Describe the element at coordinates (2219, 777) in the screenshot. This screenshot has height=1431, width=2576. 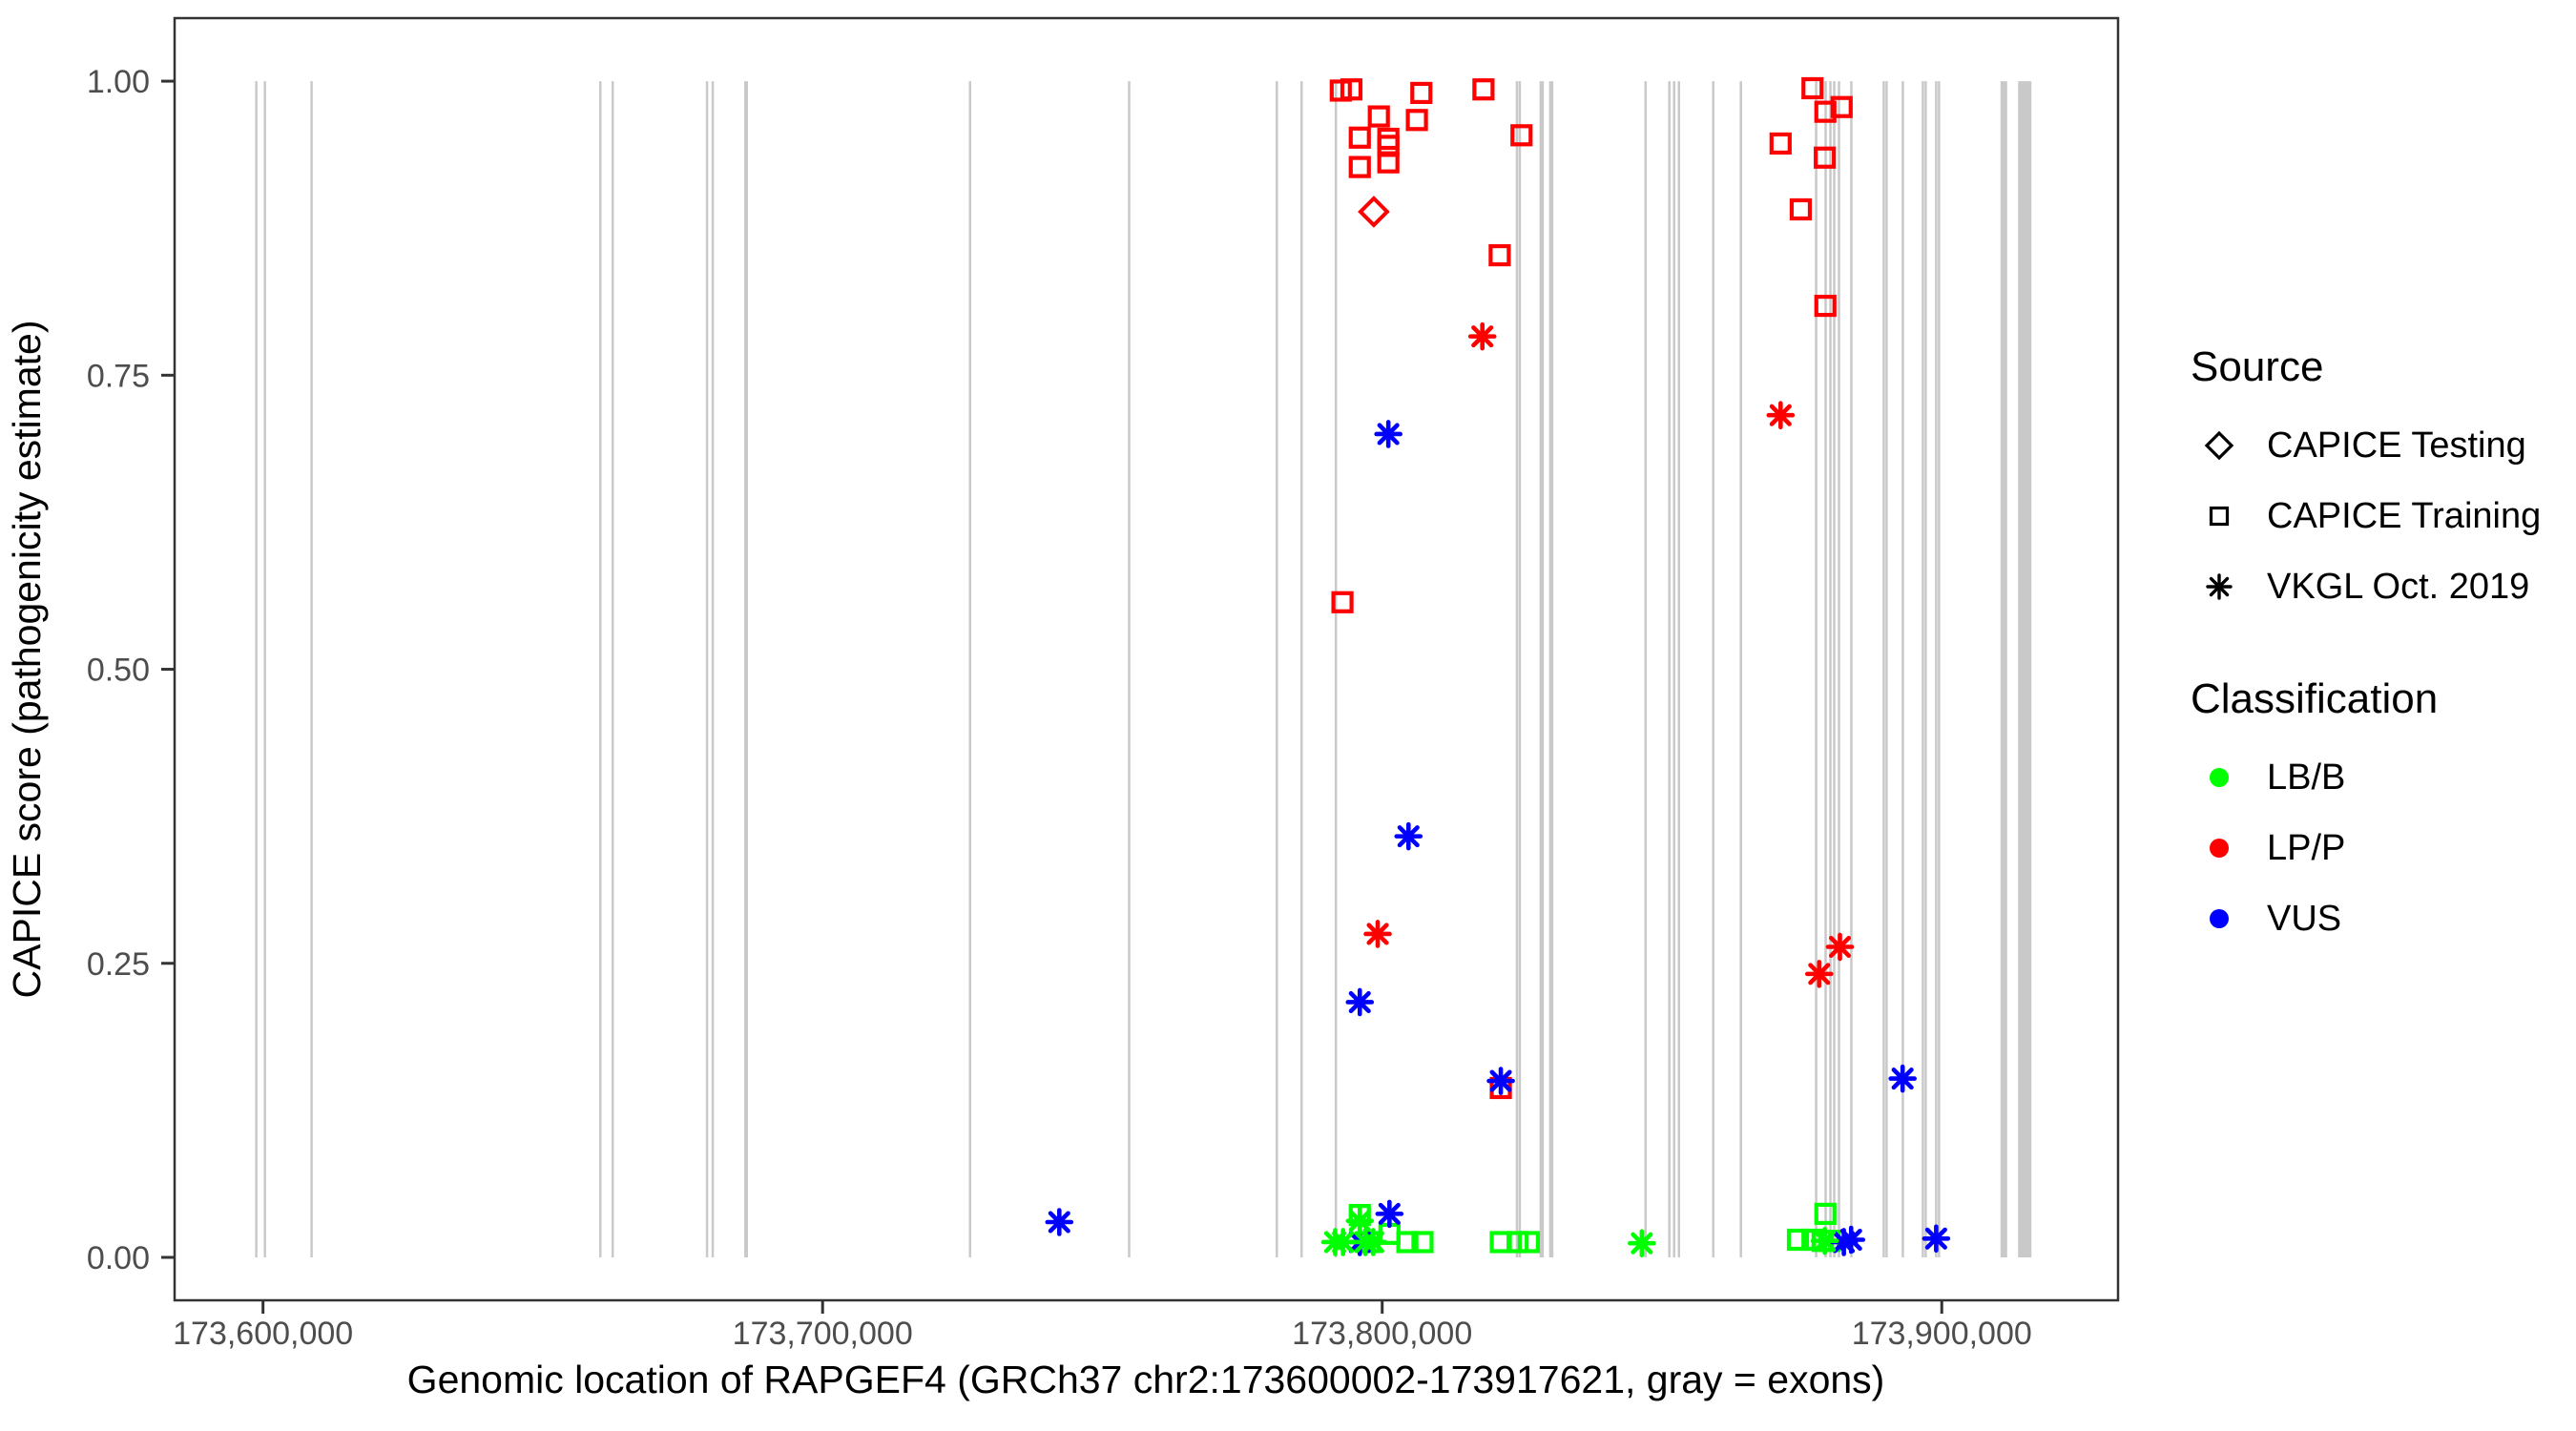
I see `green-dot-icon` at that location.